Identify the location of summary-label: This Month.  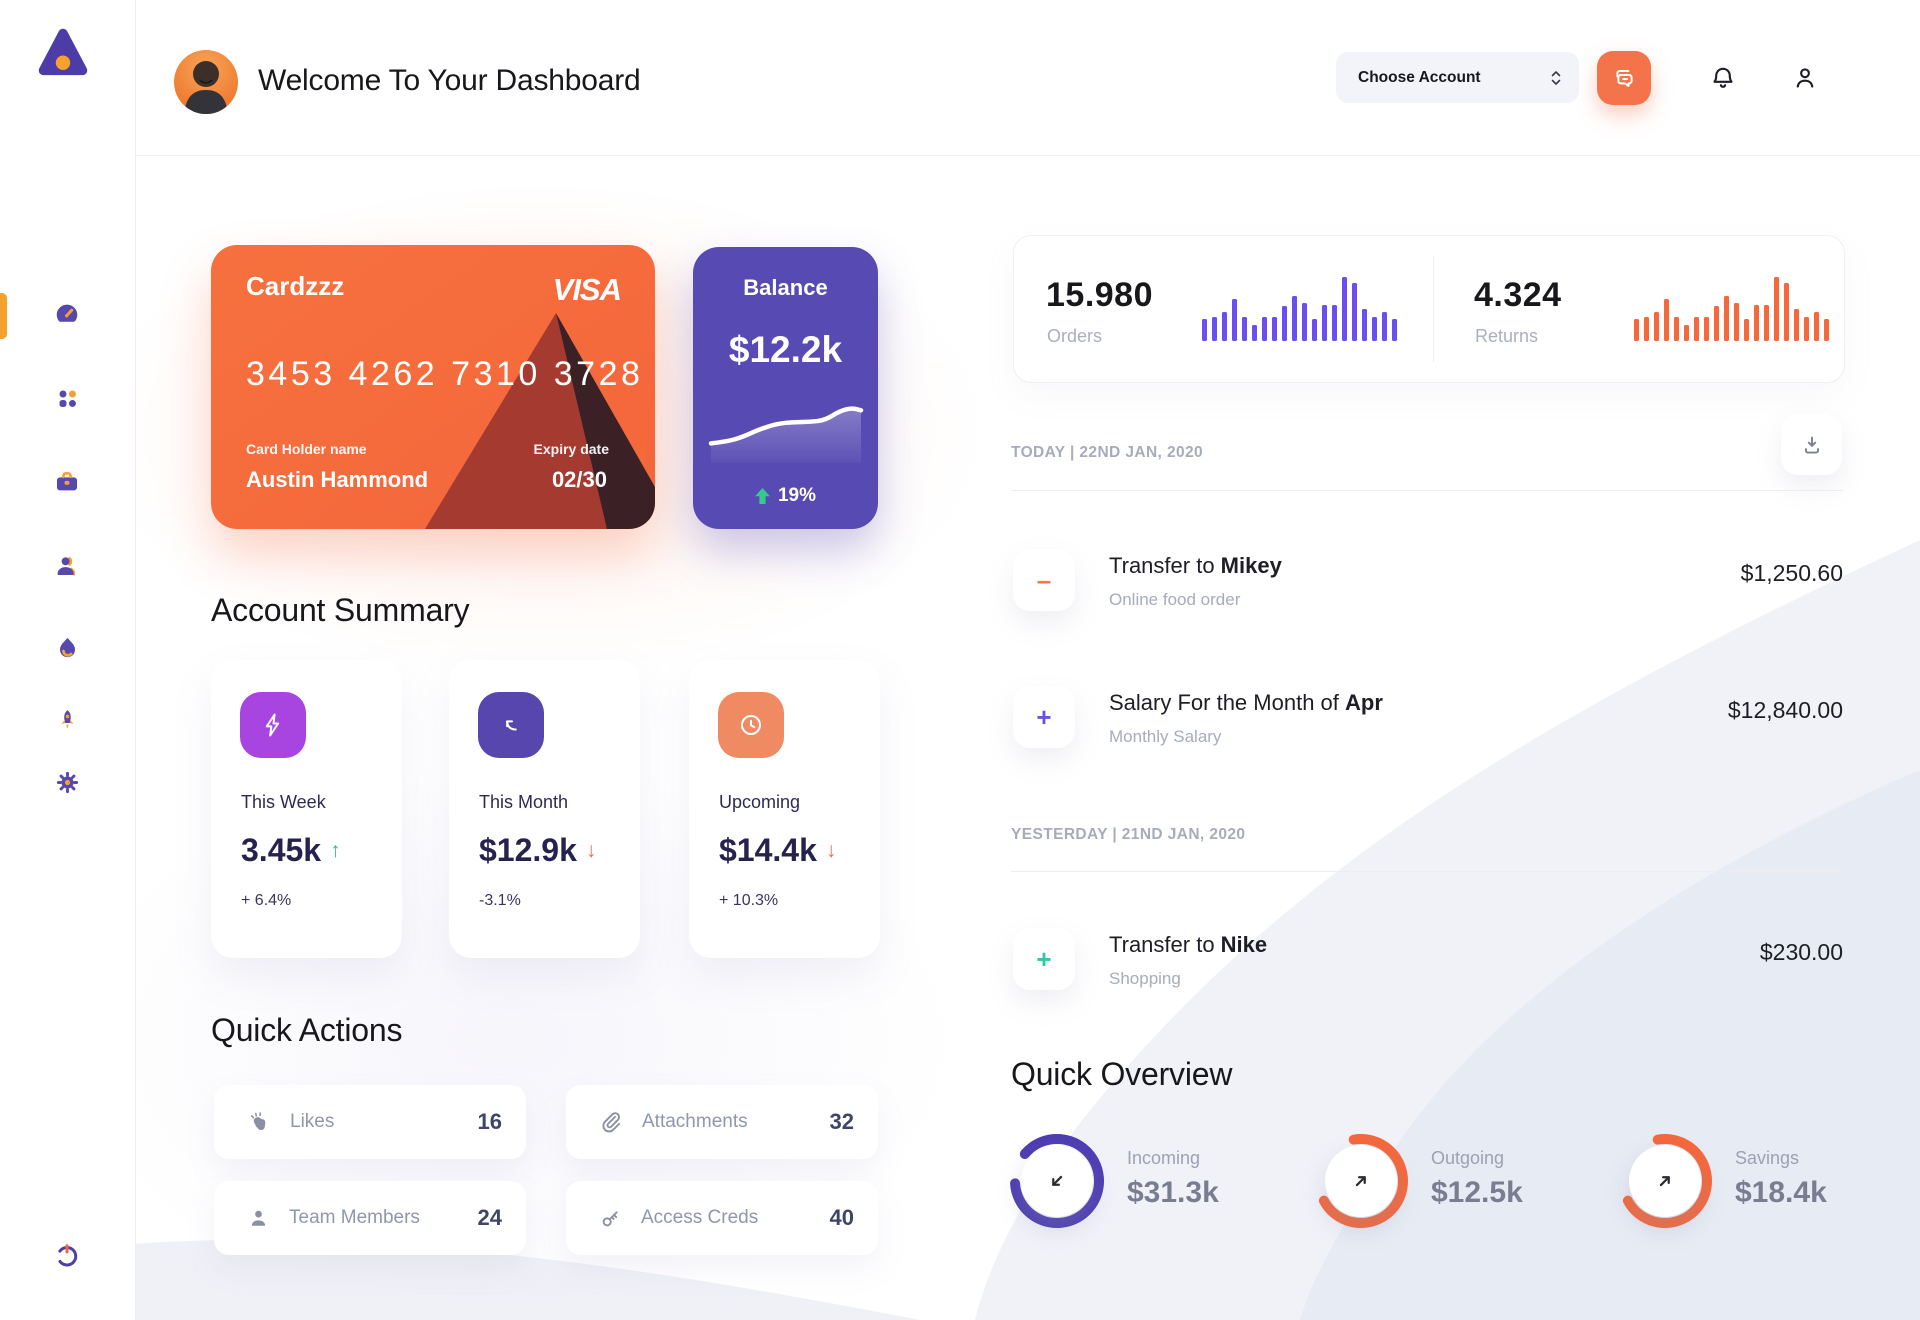
(524, 802).